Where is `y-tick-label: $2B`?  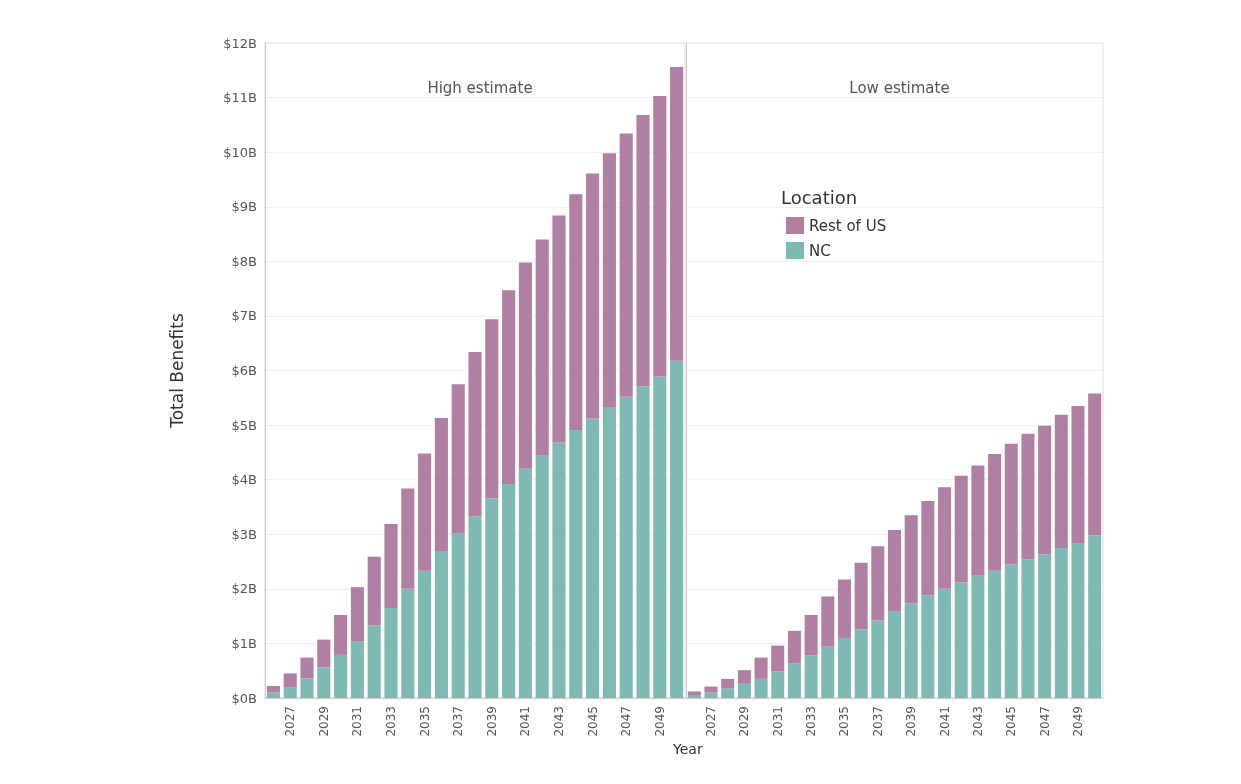 y-tick-label: $2B is located at coordinates (244, 589).